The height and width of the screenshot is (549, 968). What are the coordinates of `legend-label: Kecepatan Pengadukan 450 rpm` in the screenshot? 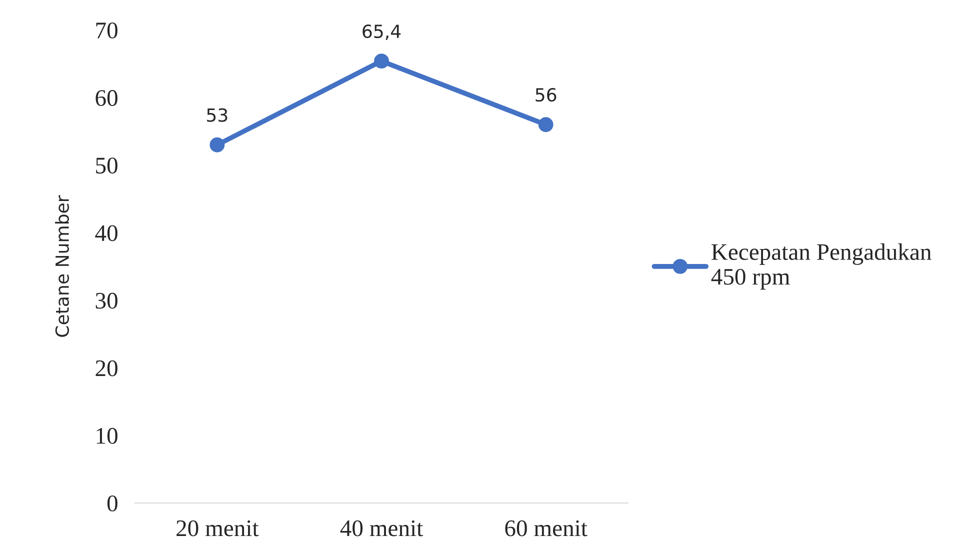 It's located at (821, 266).